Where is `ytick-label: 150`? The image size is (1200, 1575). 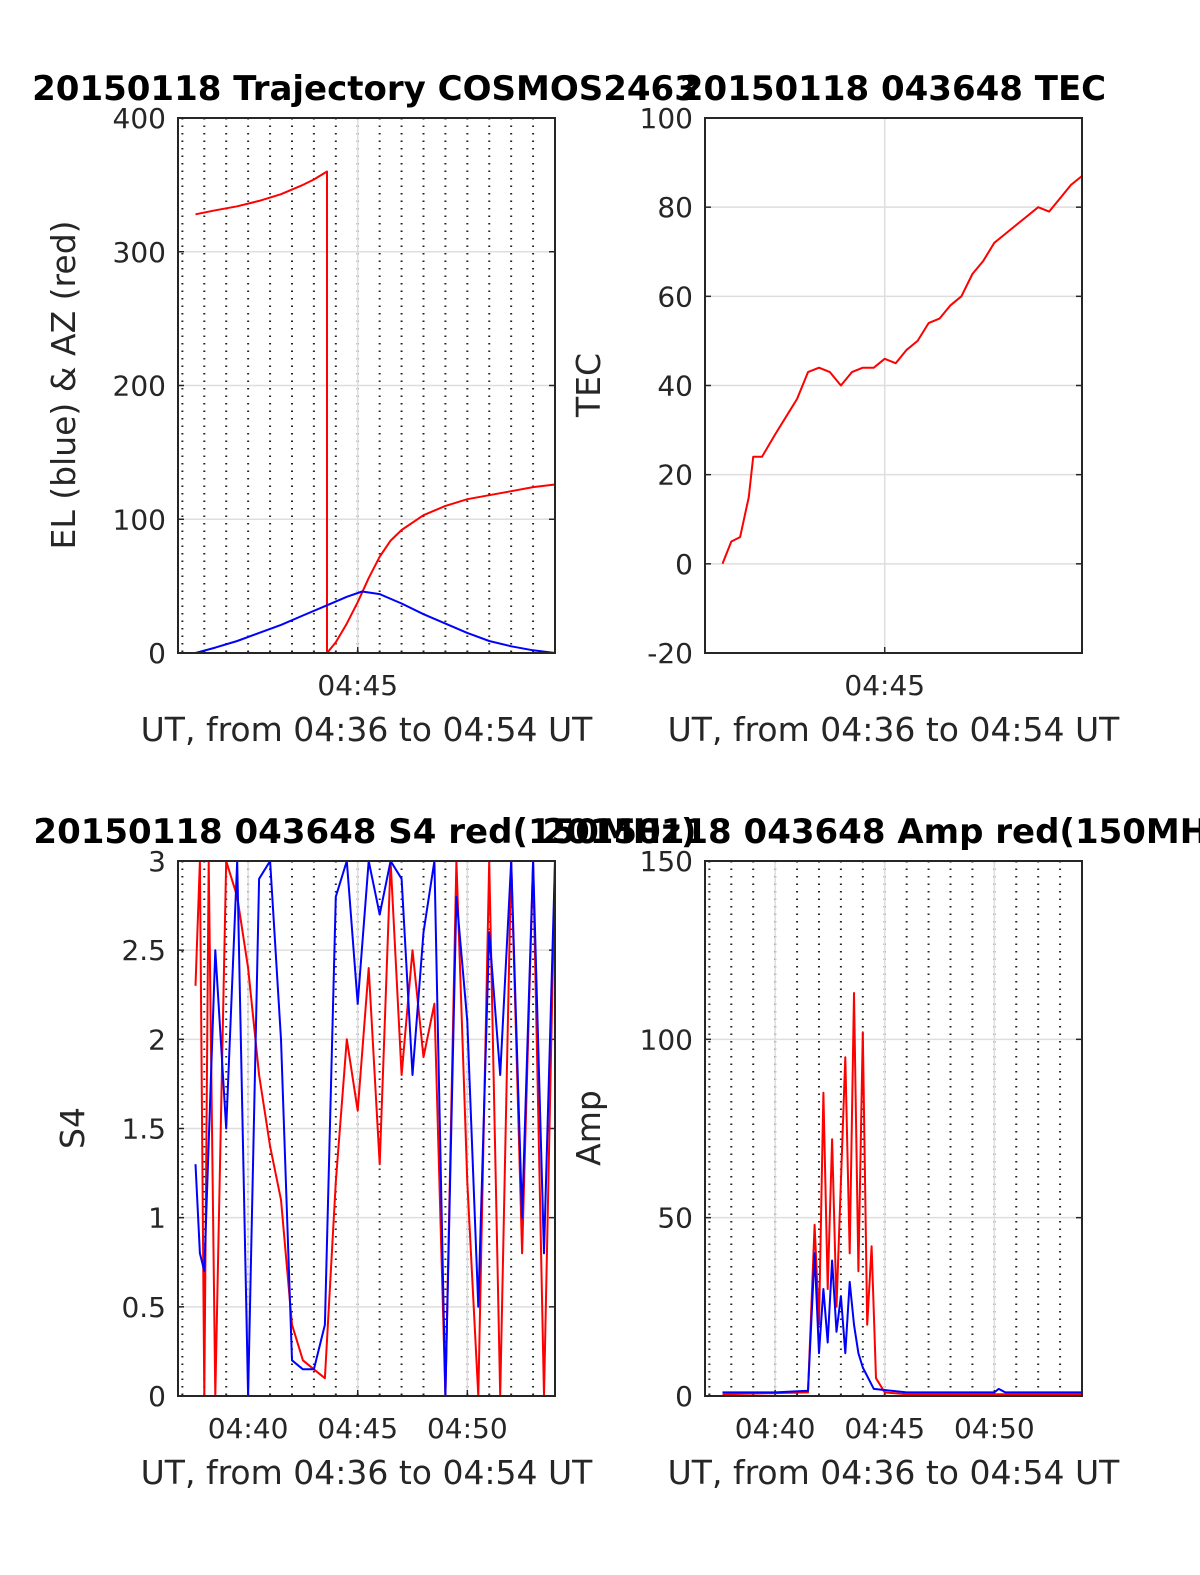
ytick-label: 150 is located at coordinates (666, 861).